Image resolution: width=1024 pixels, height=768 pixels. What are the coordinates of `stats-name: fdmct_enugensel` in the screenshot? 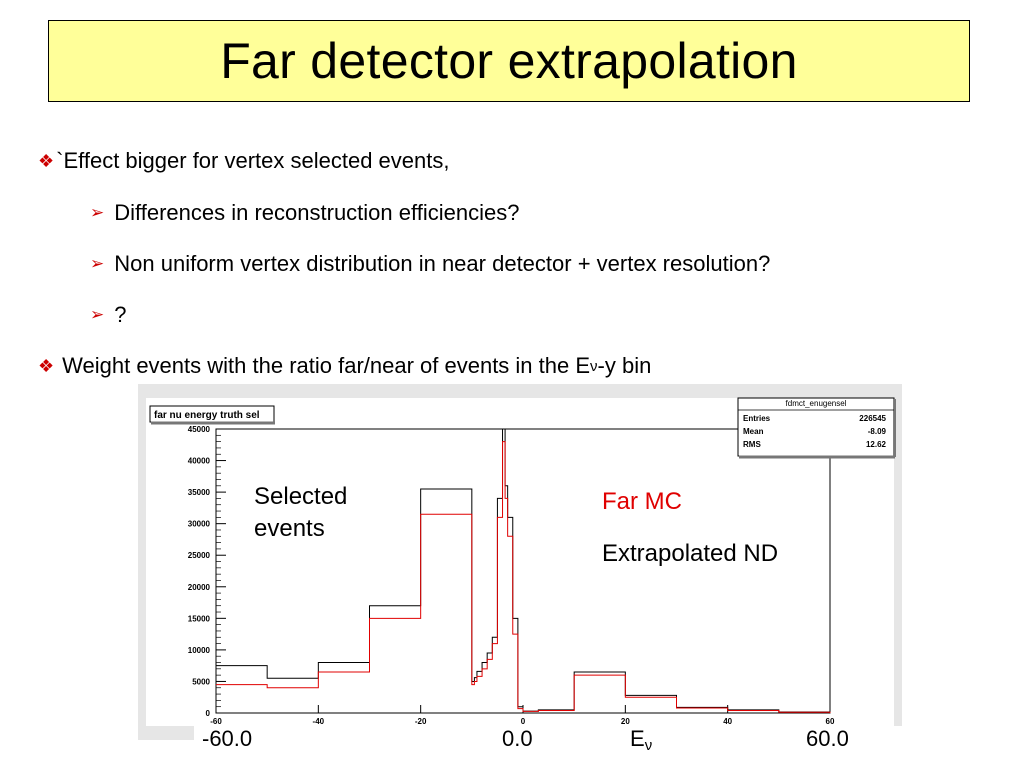 It's located at (816, 403).